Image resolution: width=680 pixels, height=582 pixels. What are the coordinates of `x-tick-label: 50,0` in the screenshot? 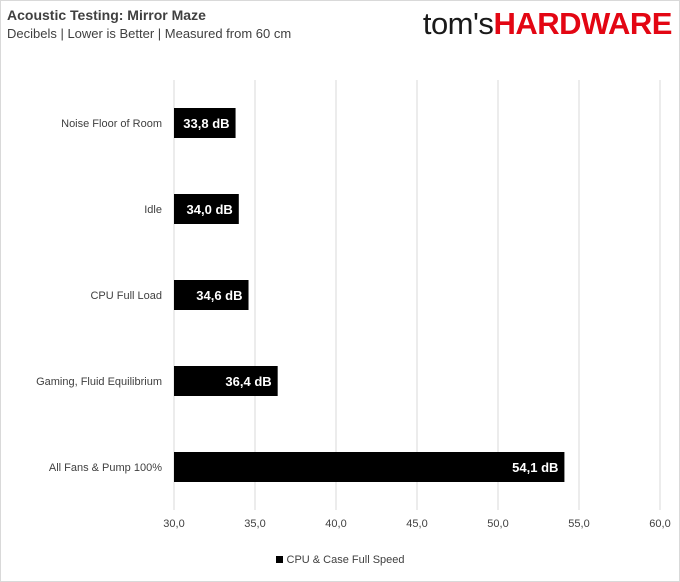 It's located at (497, 524).